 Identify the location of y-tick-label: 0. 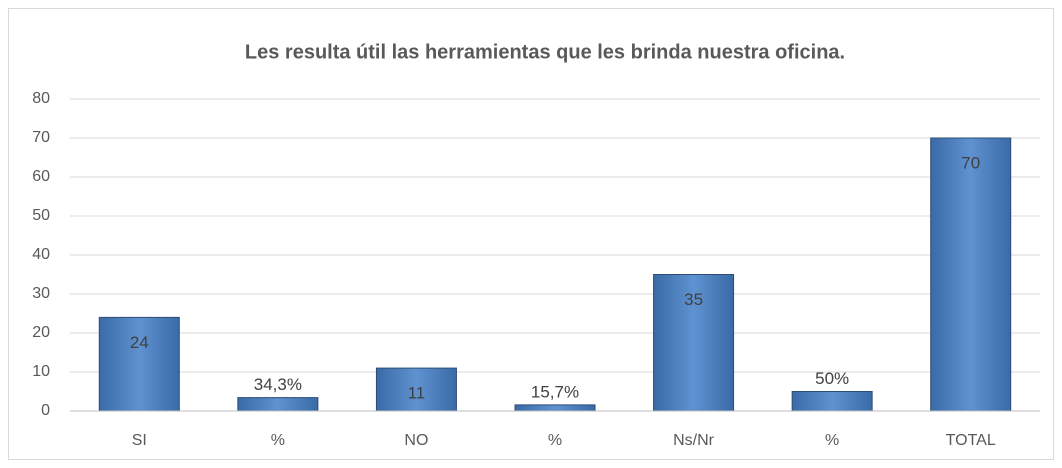
(45, 410).